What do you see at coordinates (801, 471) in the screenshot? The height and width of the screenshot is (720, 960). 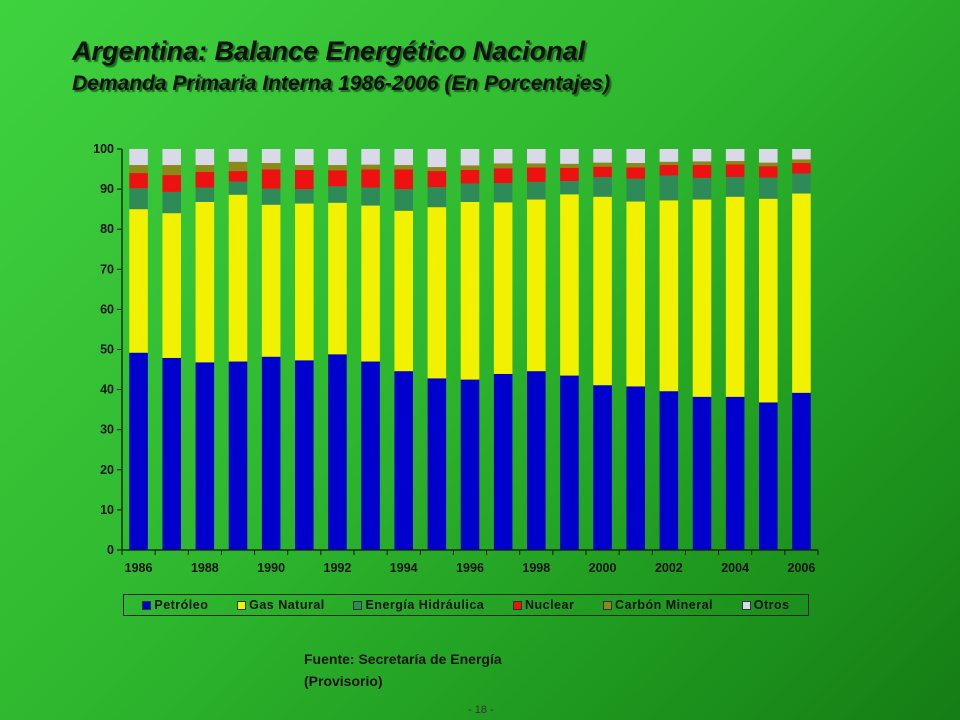 I see `bar-petroleo-2006` at bounding box center [801, 471].